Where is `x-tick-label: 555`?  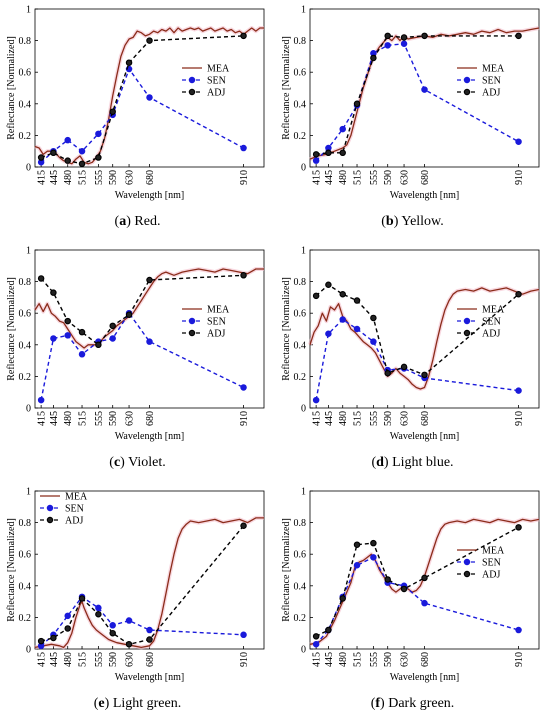
x-tick-label: 555 is located at coordinates (99, 177).